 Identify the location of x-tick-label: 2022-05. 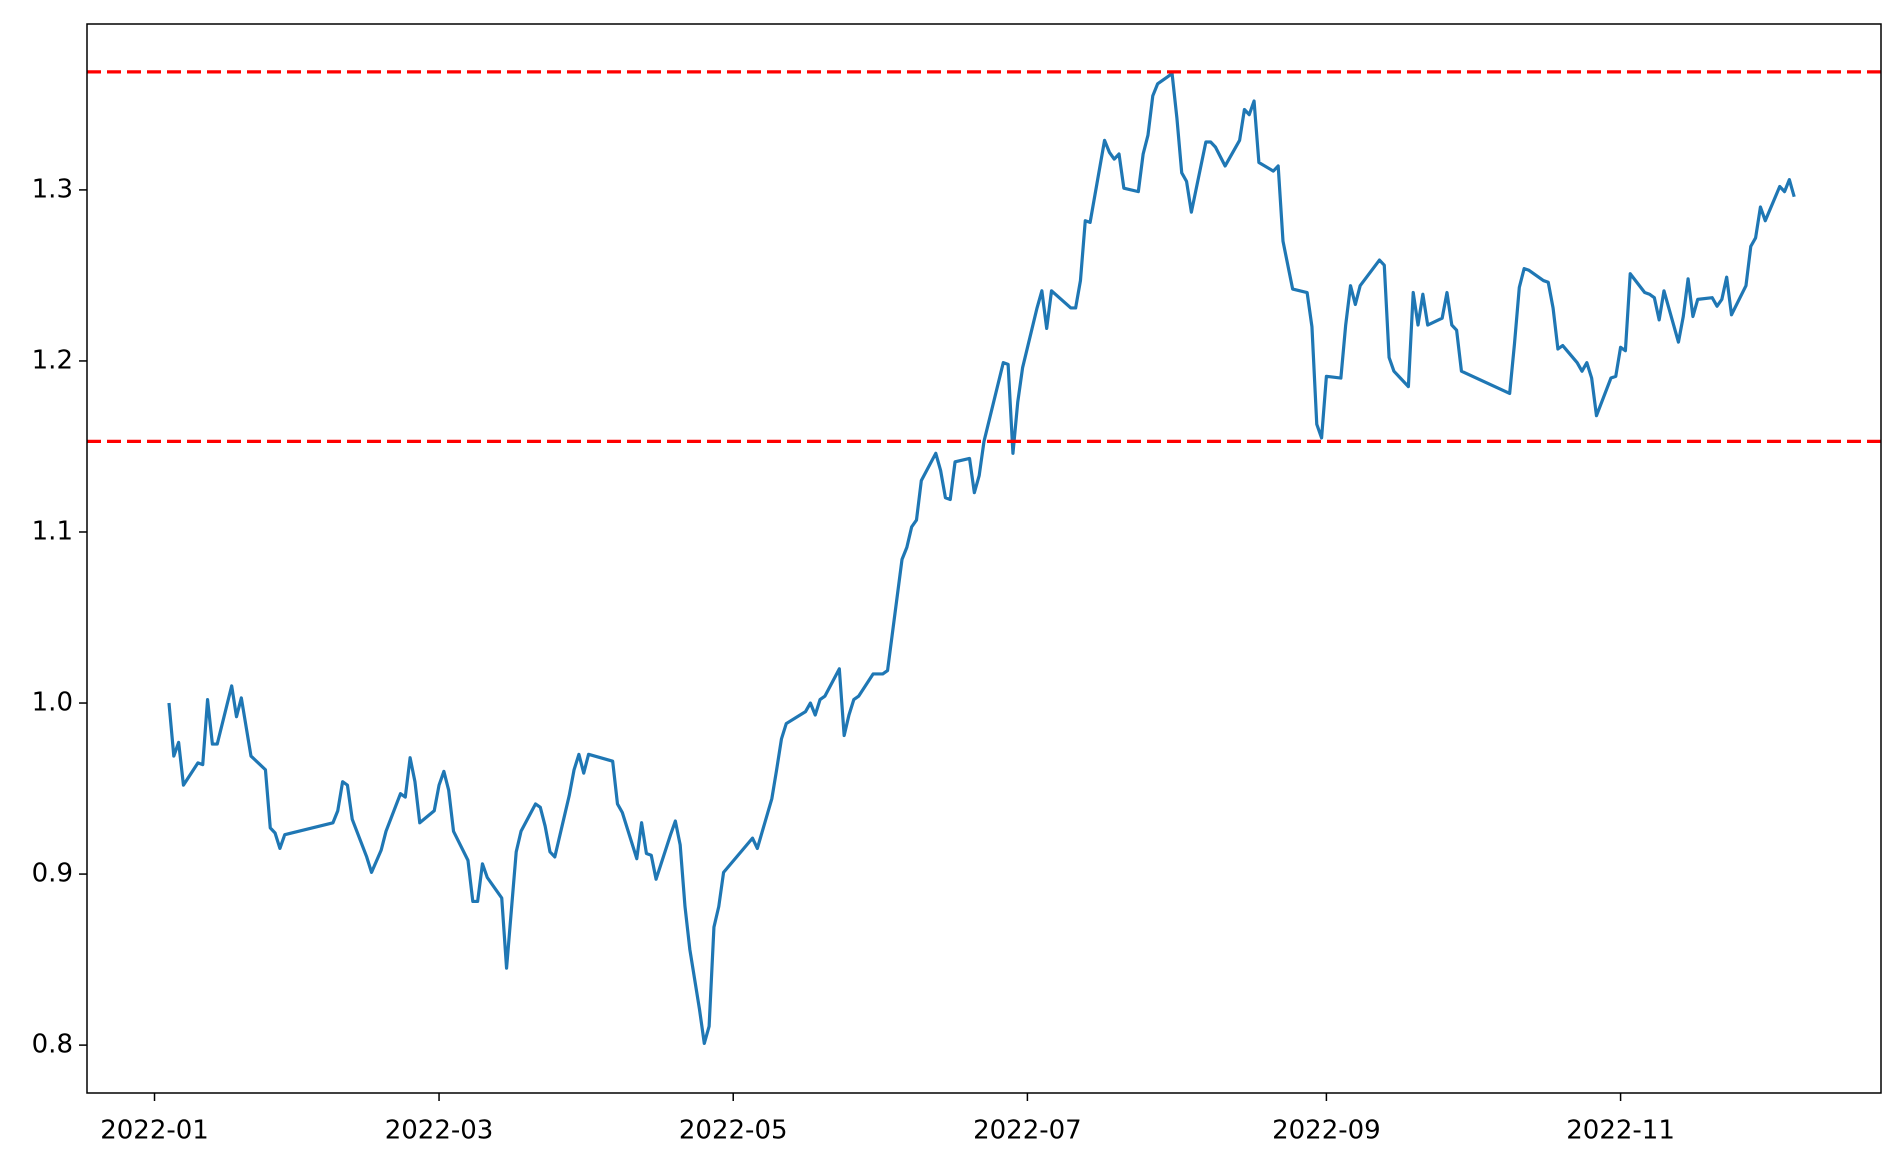
(733, 1131).